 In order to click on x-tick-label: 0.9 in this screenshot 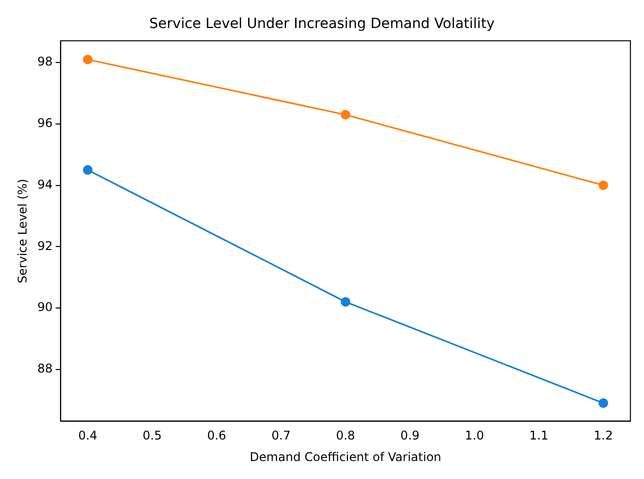, I will do `click(410, 435)`.